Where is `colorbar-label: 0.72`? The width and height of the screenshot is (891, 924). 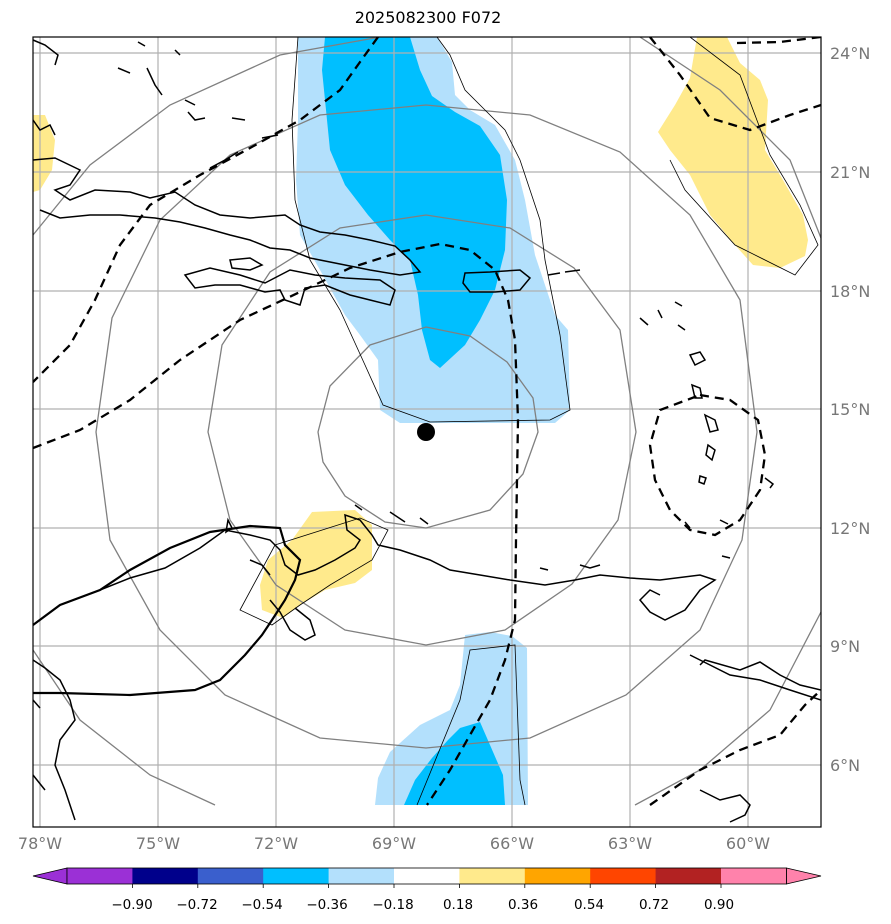
colorbar-label: 0.72 is located at coordinates (654, 905).